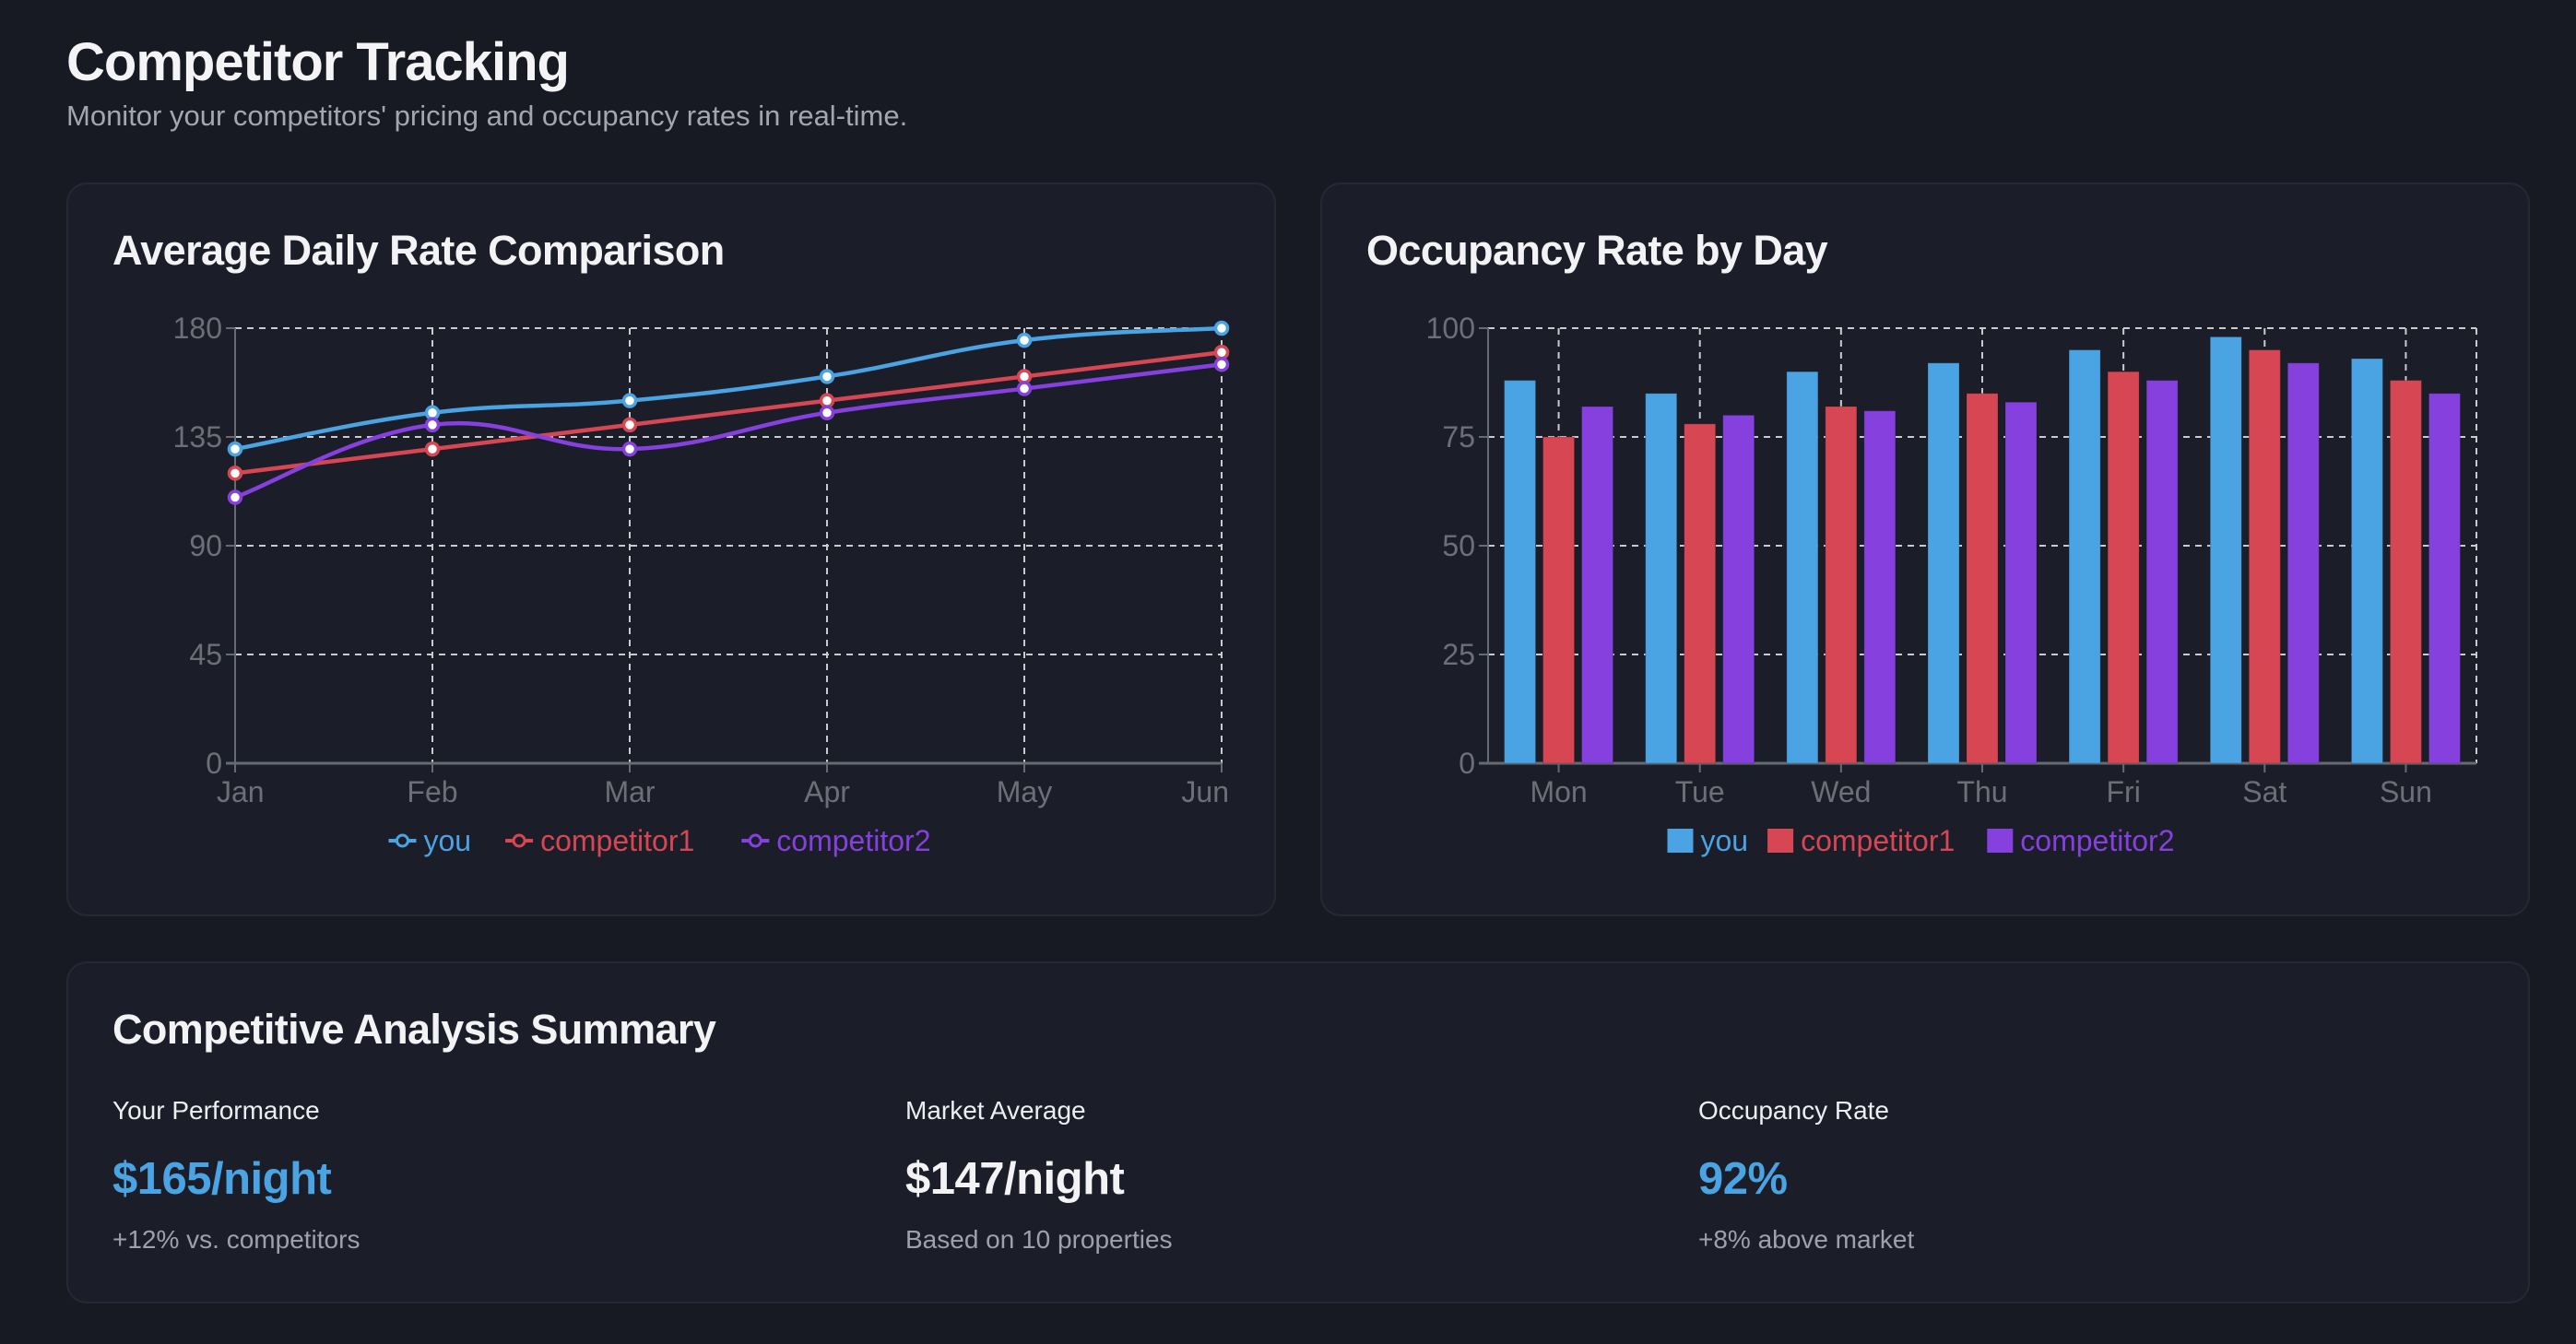 The image size is (2576, 1344). Describe the element at coordinates (2264, 792) in the screenshot. I see `x-tick-label: Sat` at that location.